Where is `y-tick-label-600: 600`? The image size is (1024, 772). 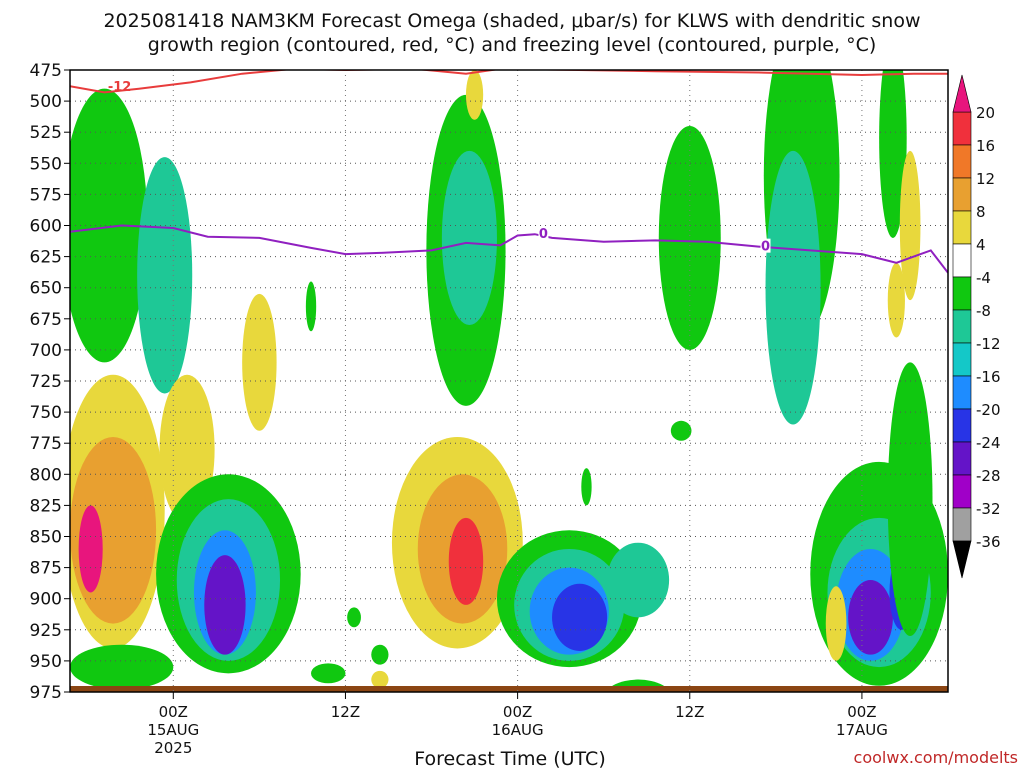 y-tick-label-600: 600 is located at coordinates (46, 227).